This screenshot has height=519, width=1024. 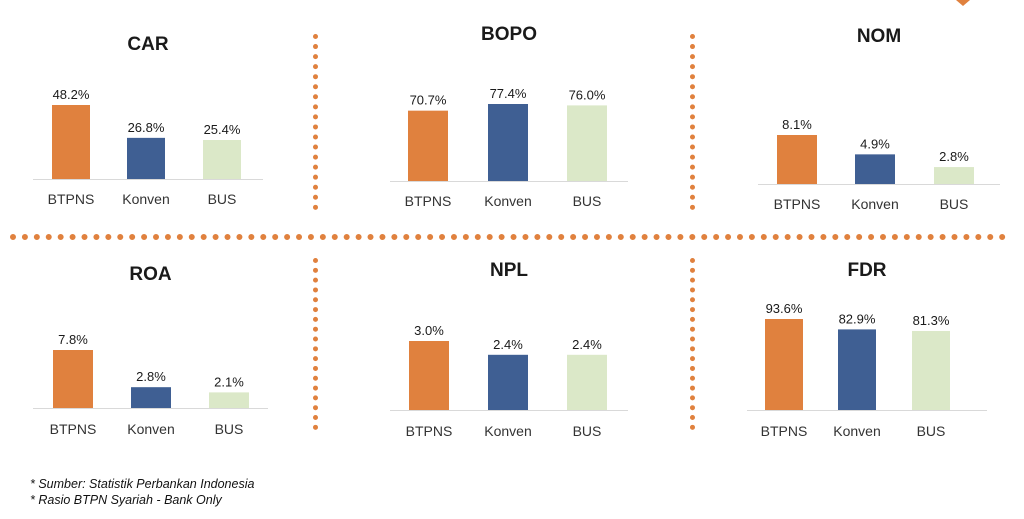 I want to click on divider-vertical-top-left, so click(x=315, y=122).